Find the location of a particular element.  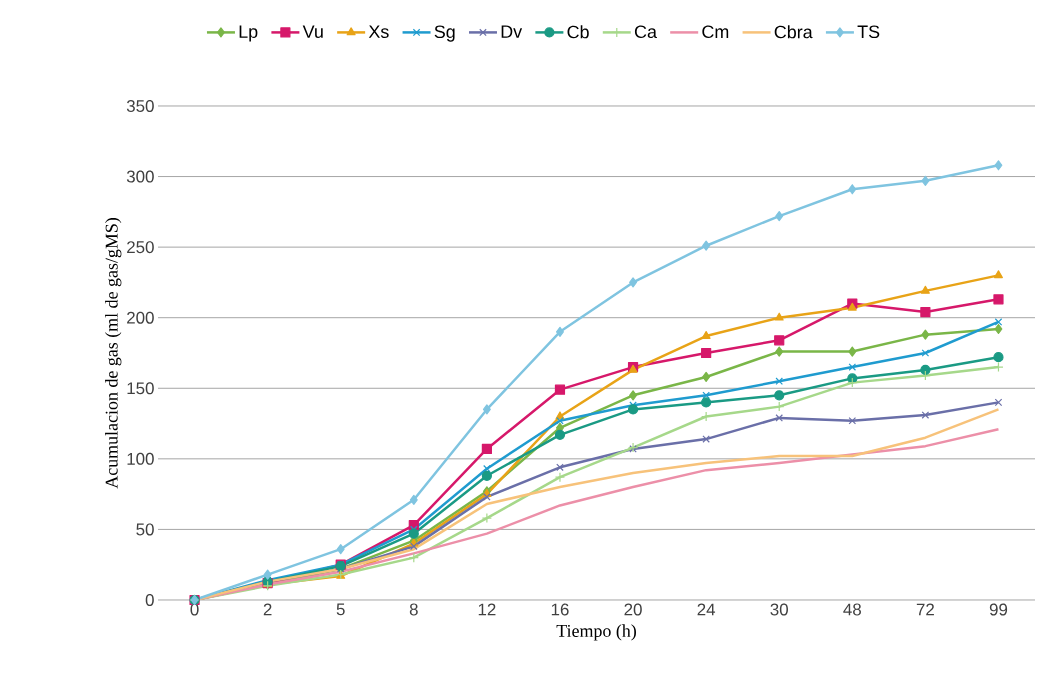

x-tick-label: 16 is located at coordinates (560, 609).